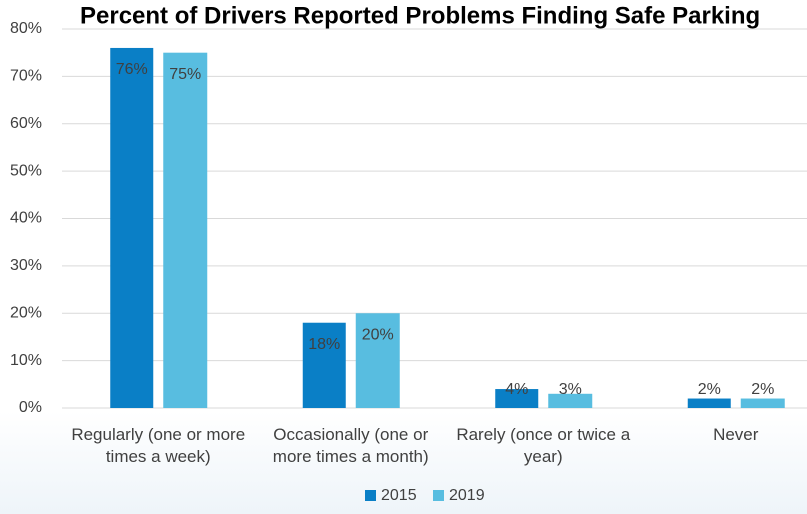  Describe the element at coordinates (399, 495) in the screenshot. I see `legend-label: 2015` at that location.